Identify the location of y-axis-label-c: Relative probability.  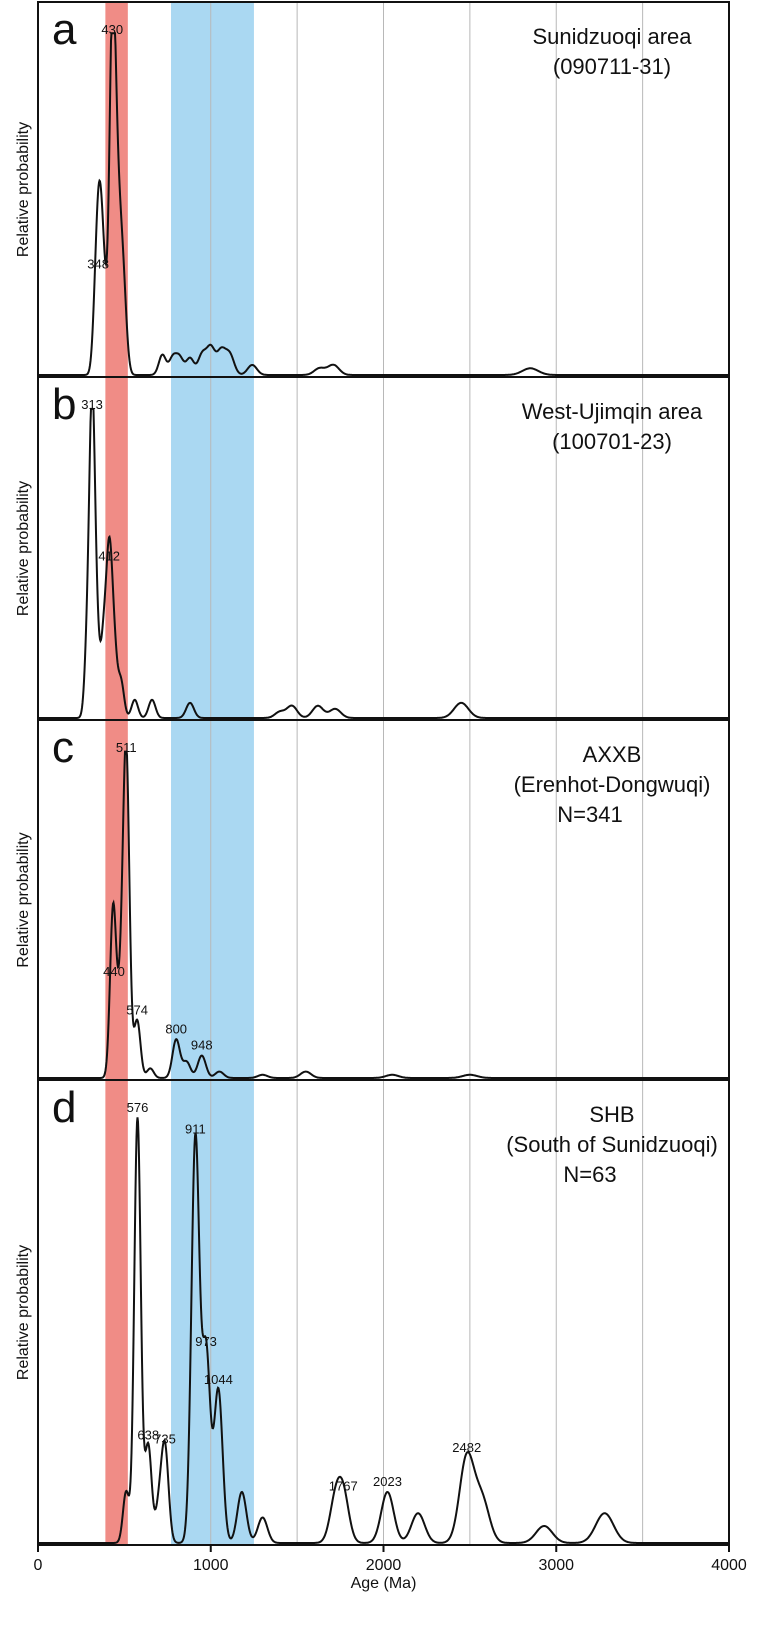
(23, 899).